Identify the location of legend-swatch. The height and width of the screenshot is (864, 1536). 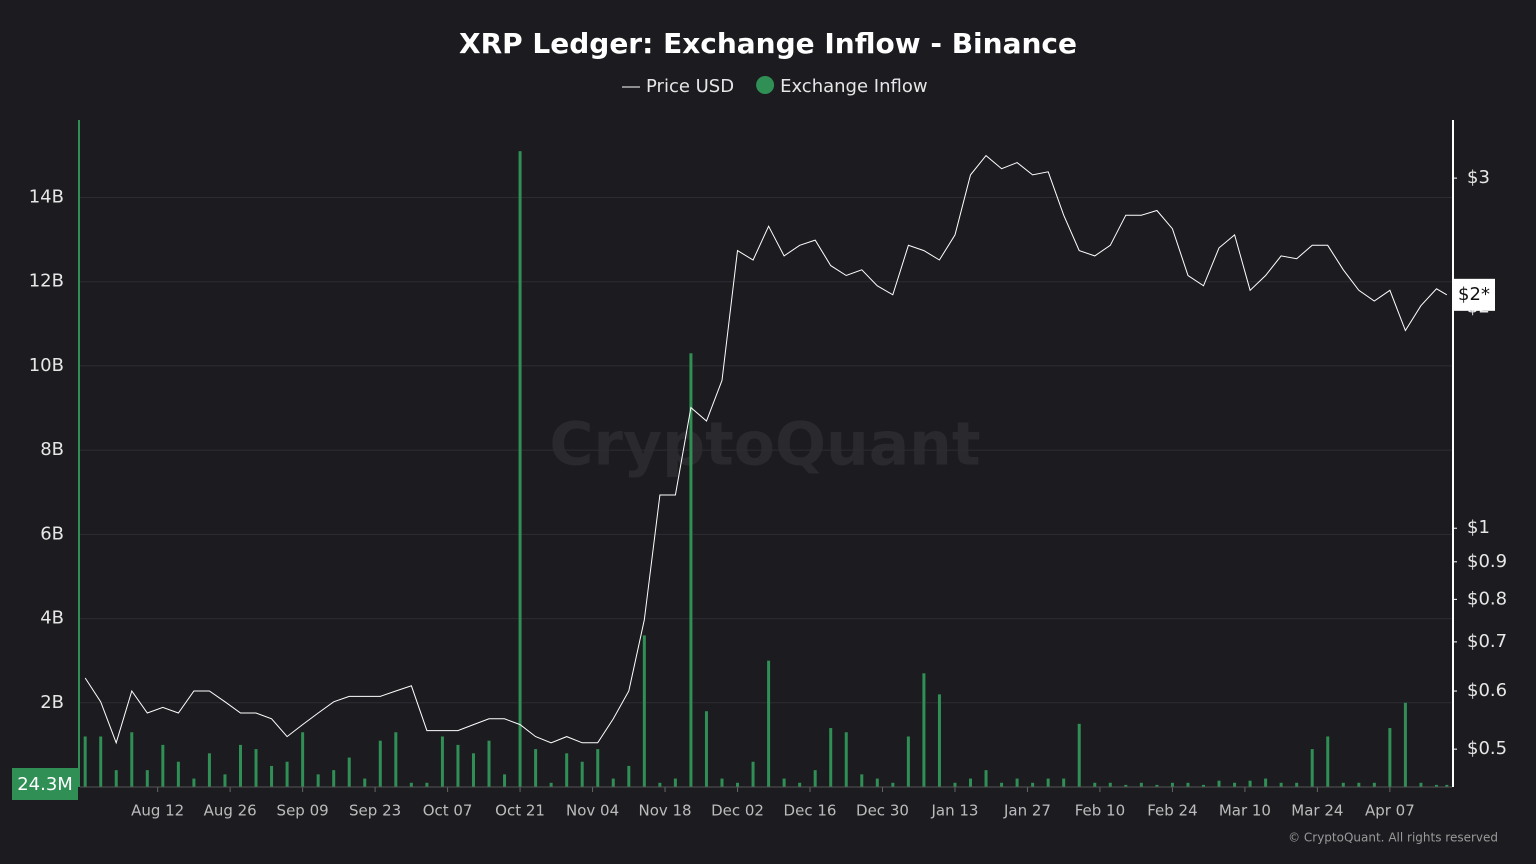
(765, 85).